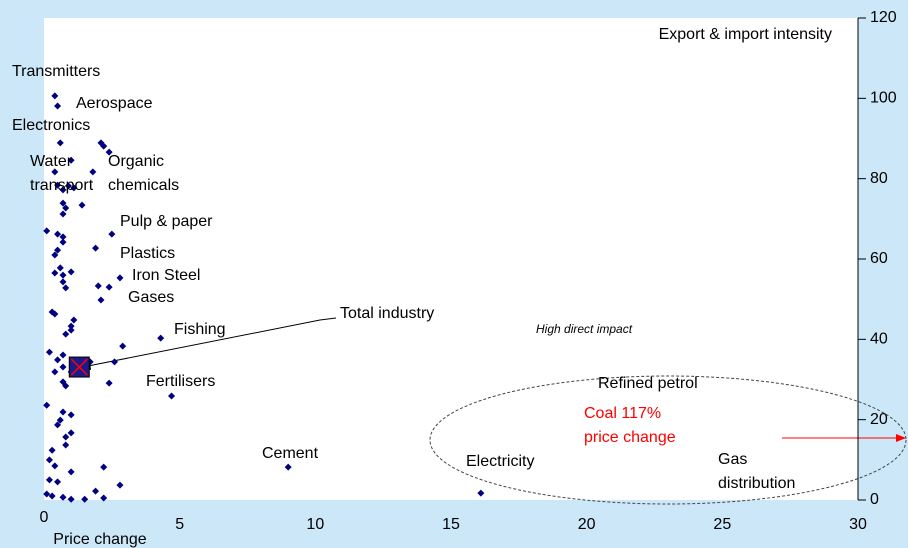  Describe the element at coordinates (630, 437) in the screenshot. I see `annotation: price change` at that location.